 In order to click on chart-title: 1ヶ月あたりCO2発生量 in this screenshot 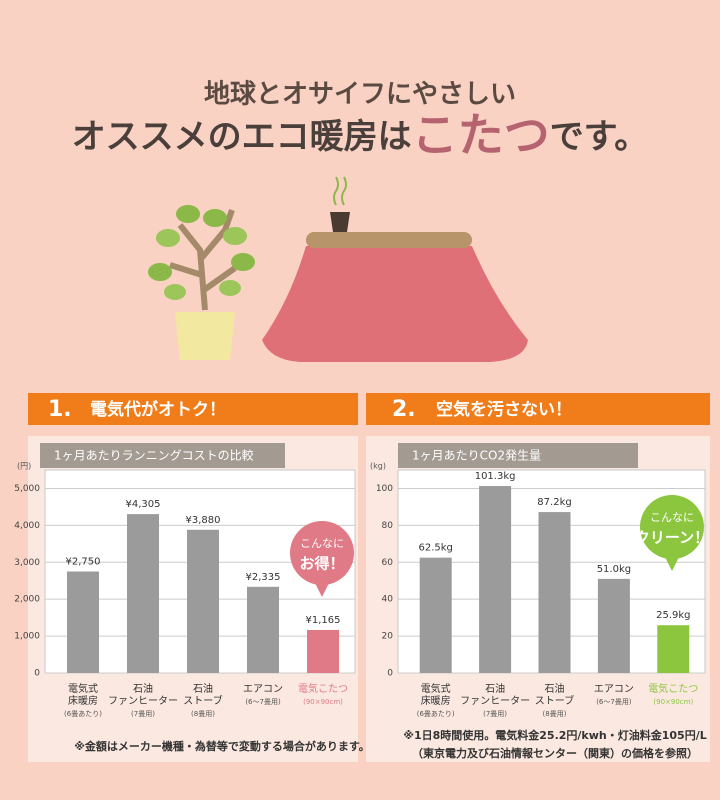, I will do `click(476, 456)`.